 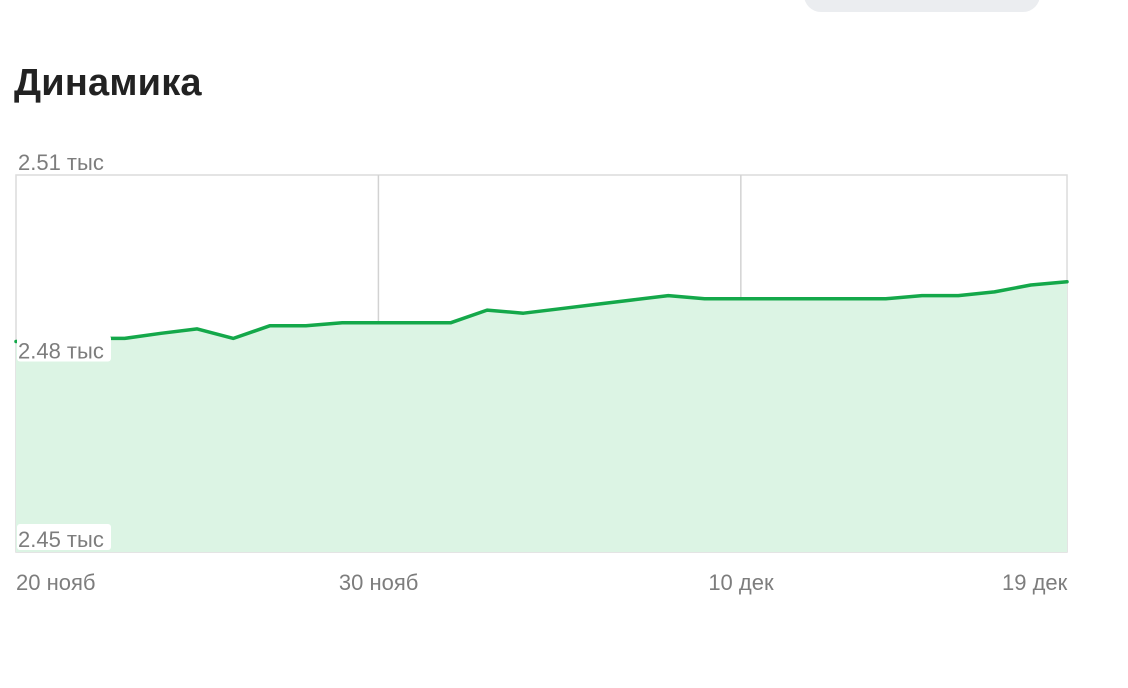 What do you see at coordinates (108, 83) in the screenshot?
I see `page-title: Динамика` at bounding box center [108, 83].